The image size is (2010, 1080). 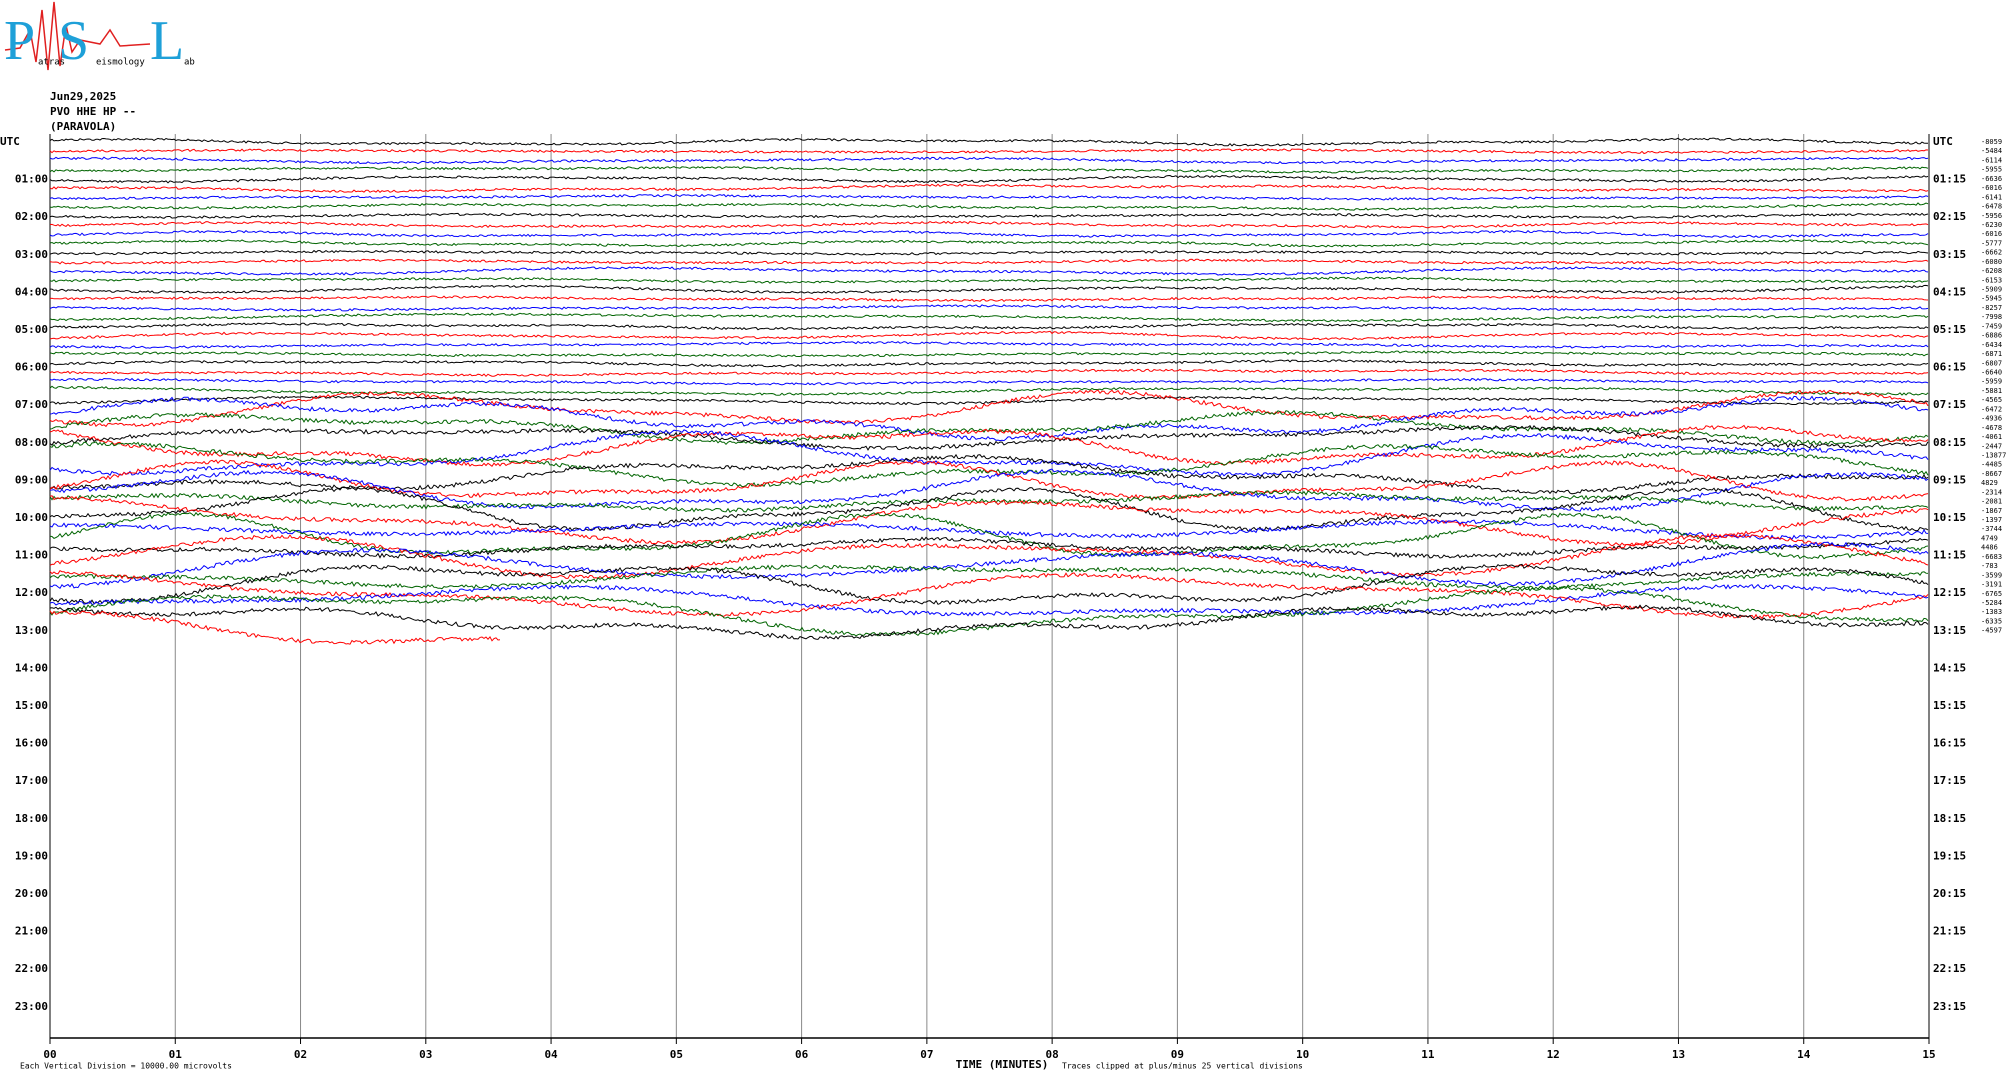 What do you see at coordinates (31, 667) in the screenshot?
I see `hour-label: 14:00` at bounding box center [31, 667].